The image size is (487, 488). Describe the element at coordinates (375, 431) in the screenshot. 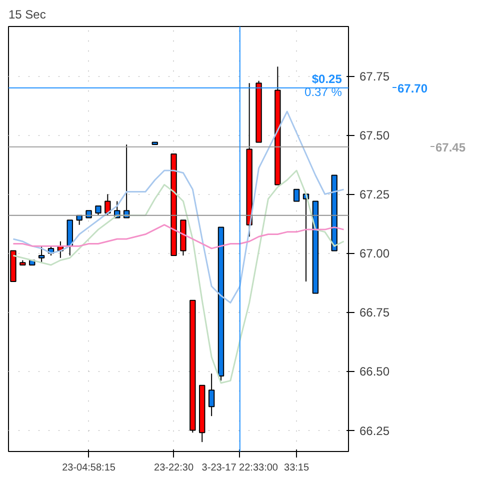

I see `y-tick-label: 66.25` at that location.